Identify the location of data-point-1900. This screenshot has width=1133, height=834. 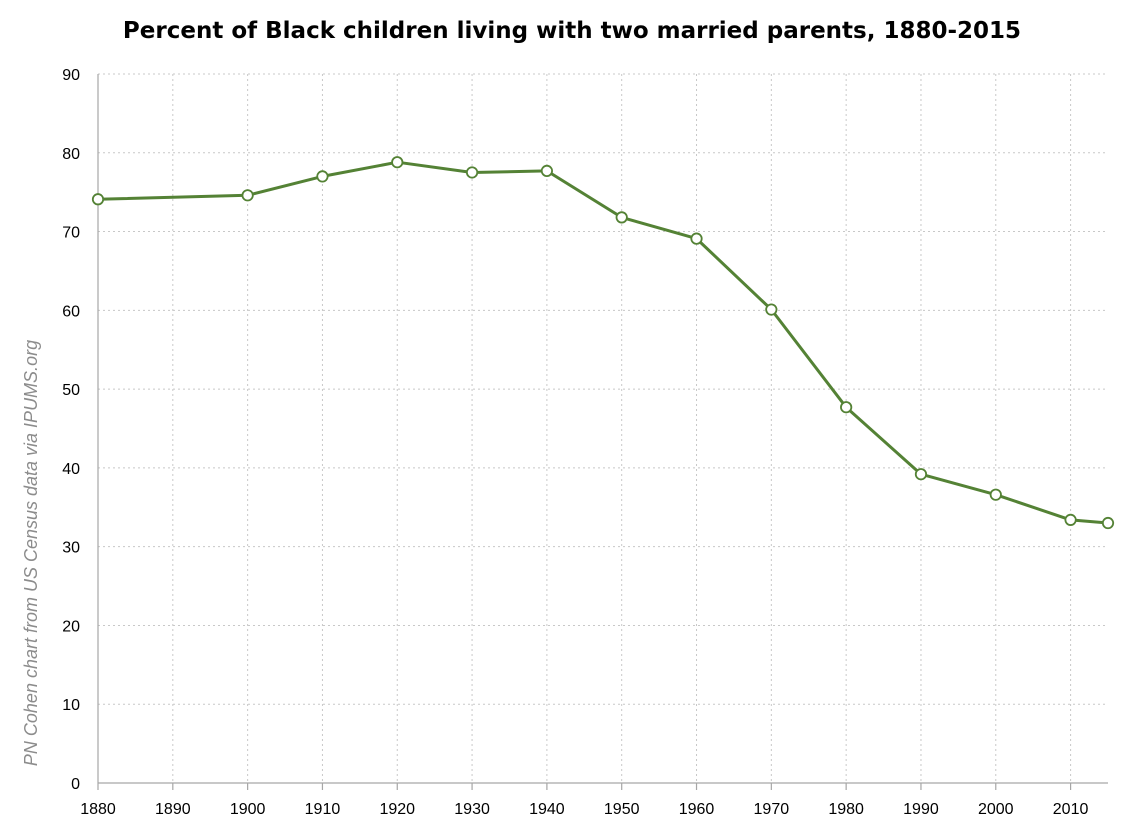
(247, 195).